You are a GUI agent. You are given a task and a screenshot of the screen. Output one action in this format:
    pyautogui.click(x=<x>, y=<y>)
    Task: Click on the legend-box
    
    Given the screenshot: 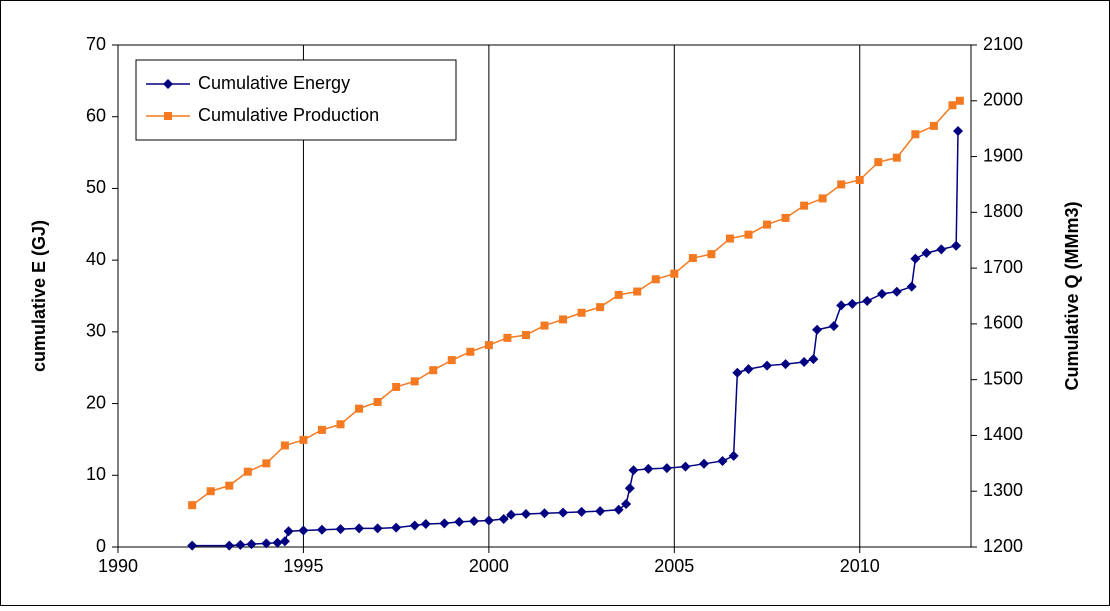 What is the action you would take?
    pyautogui.click(x=296, y=100)
    